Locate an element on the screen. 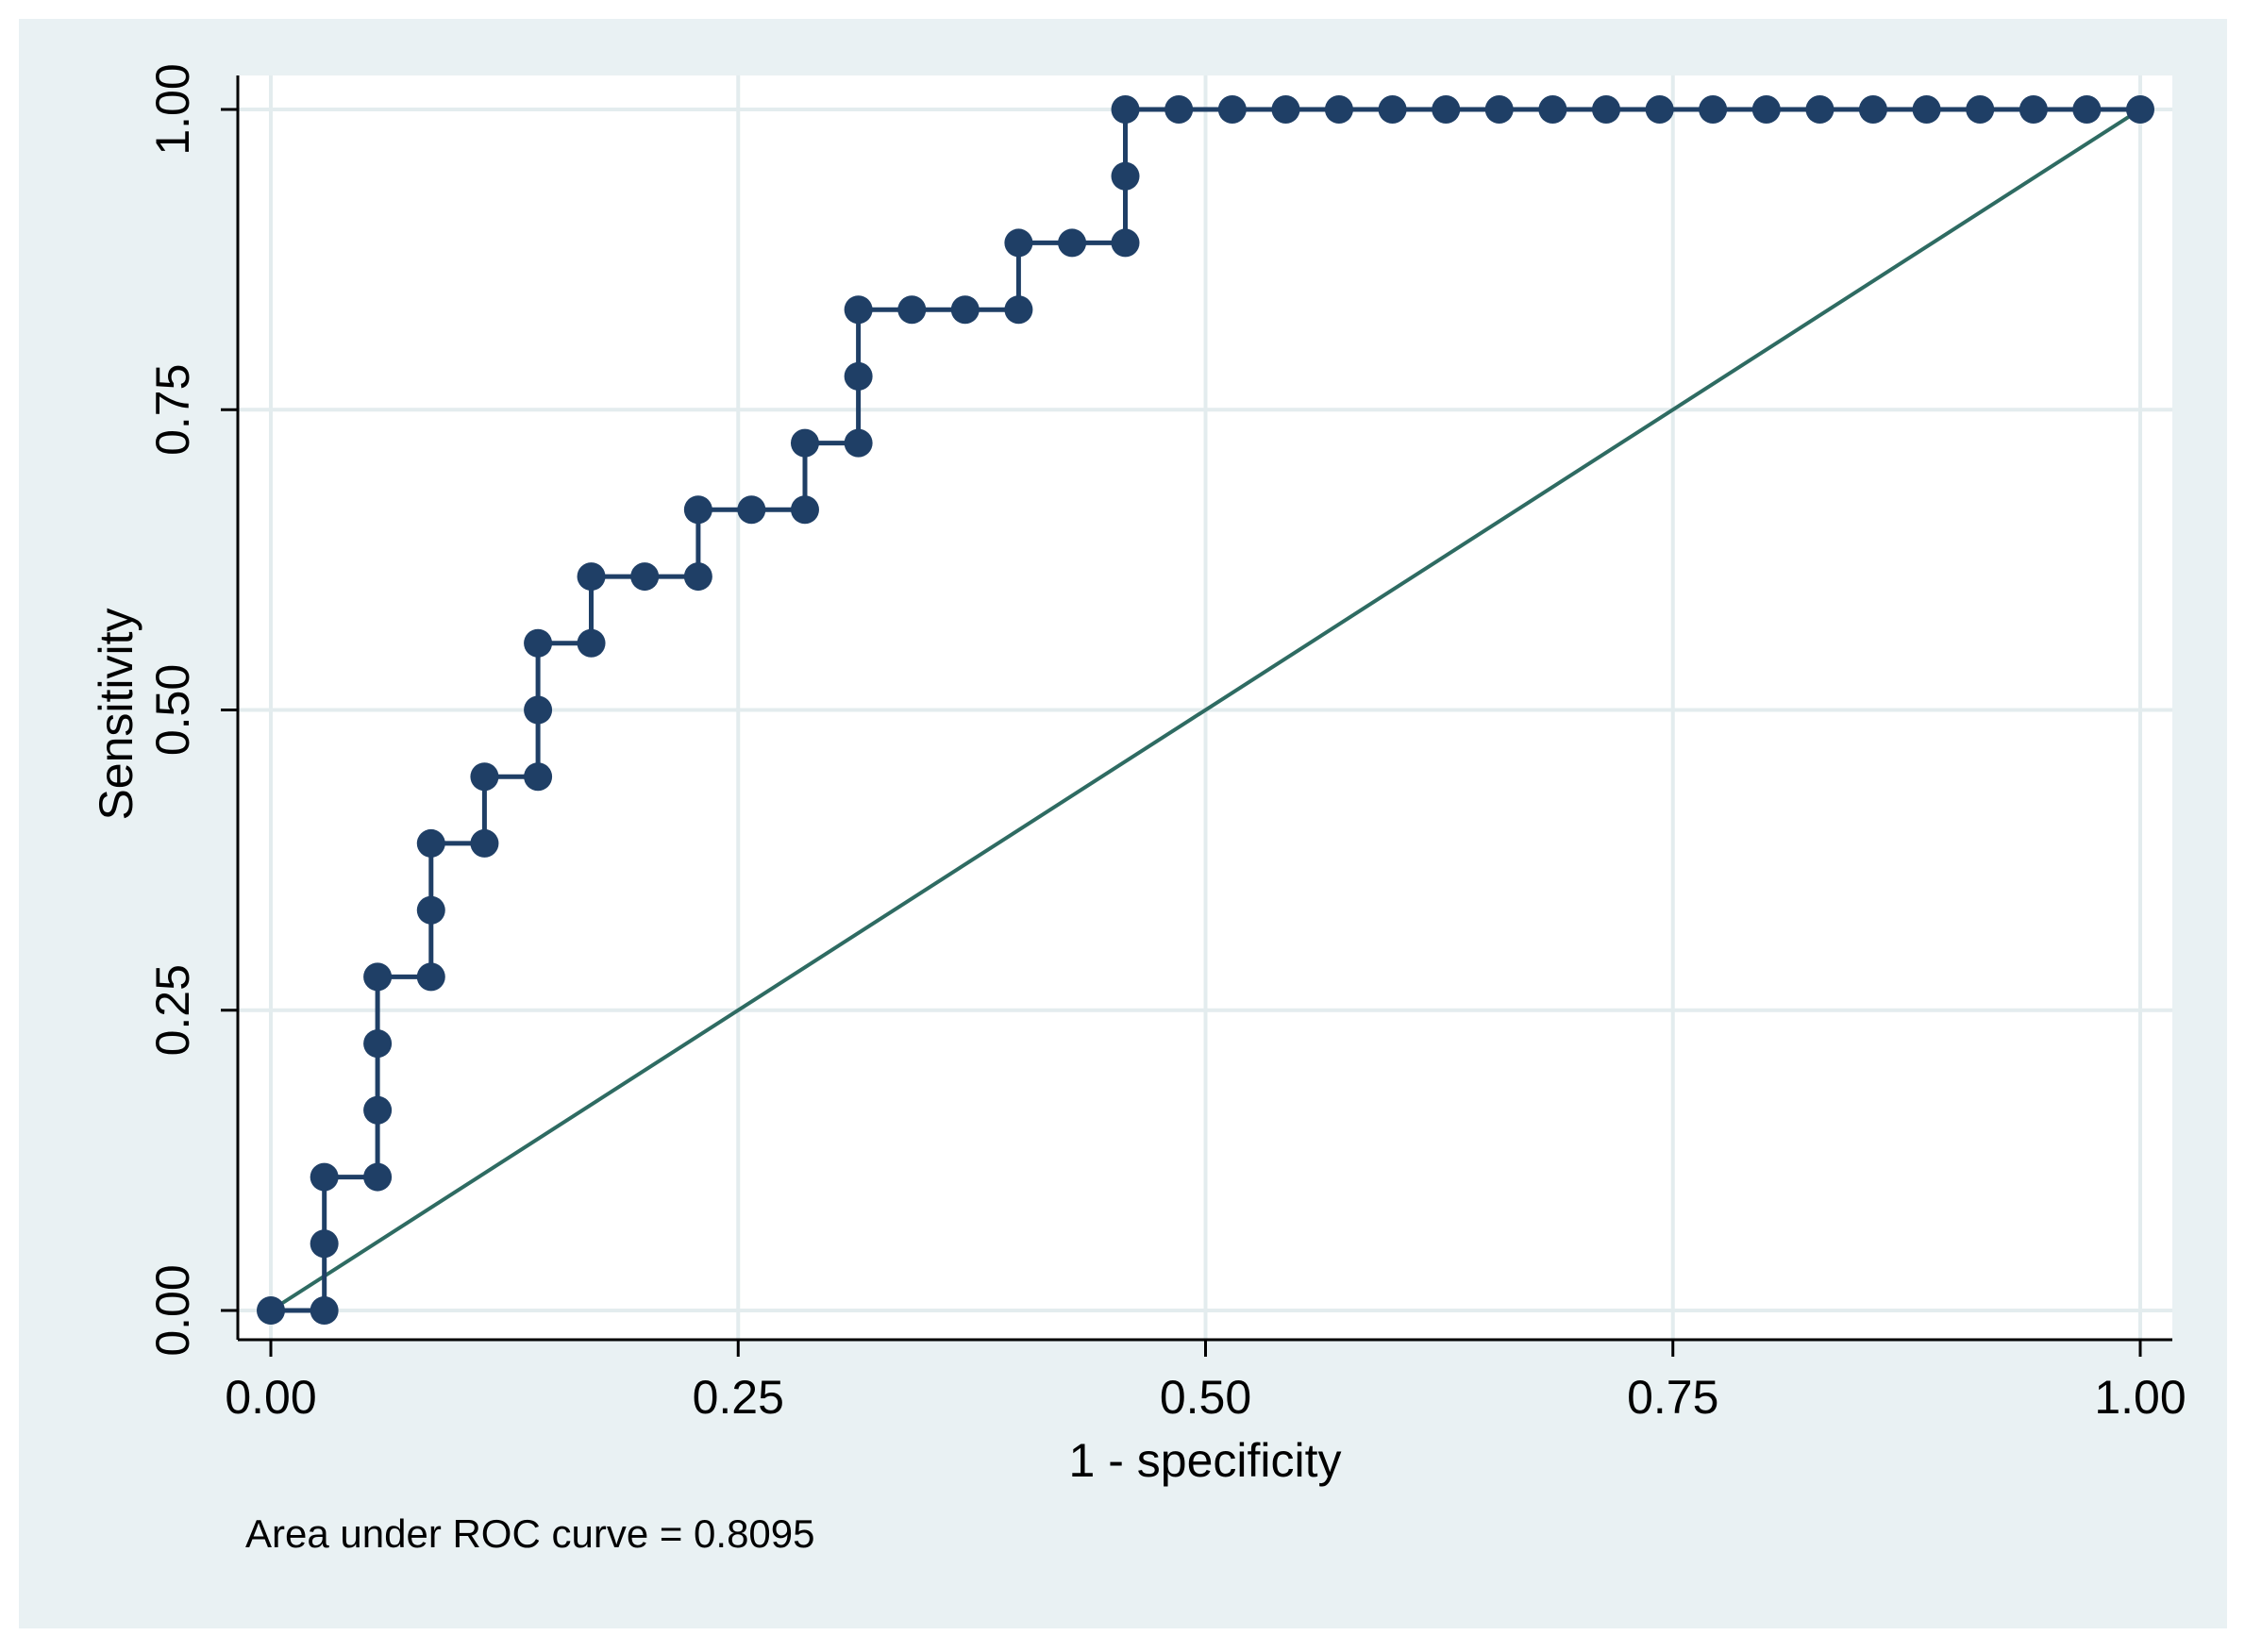  x-tick-labels: 0.00 0.25 0.50 0.75 1.00 is located at coordinates (1205, 1397).